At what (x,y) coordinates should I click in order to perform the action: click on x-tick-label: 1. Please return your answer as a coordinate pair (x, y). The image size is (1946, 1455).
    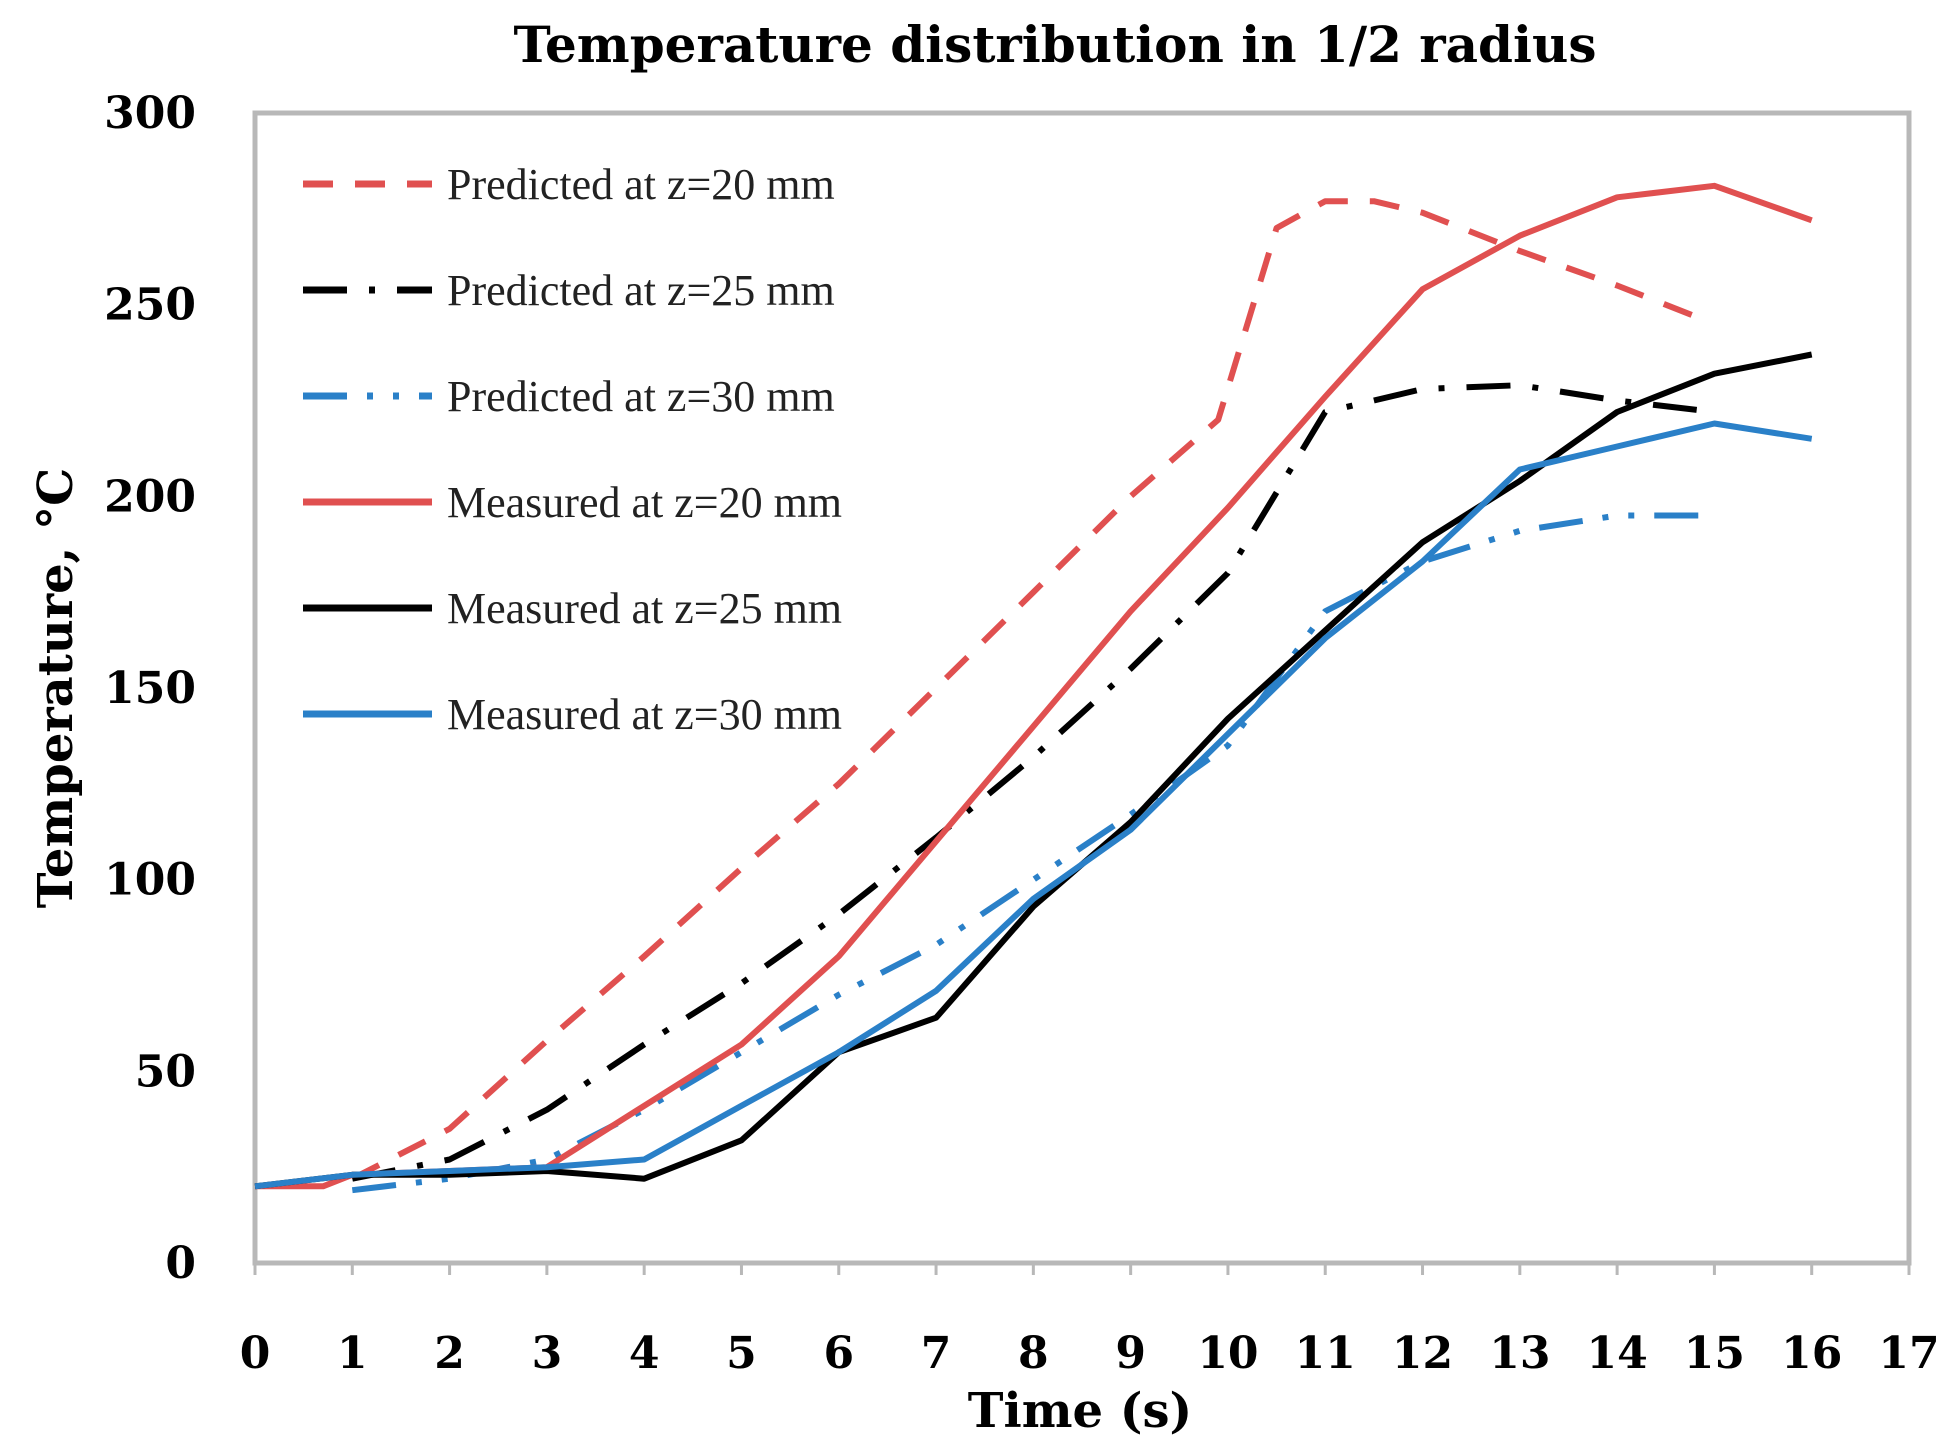
    Looking at the image, I should click on (352, 1353).